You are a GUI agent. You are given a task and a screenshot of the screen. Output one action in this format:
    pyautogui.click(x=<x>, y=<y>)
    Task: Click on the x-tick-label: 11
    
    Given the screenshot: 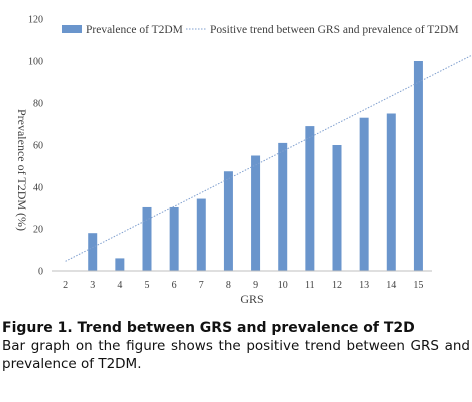 What is the action you would take?
    pyautogui.click(x=310, y=285)
    